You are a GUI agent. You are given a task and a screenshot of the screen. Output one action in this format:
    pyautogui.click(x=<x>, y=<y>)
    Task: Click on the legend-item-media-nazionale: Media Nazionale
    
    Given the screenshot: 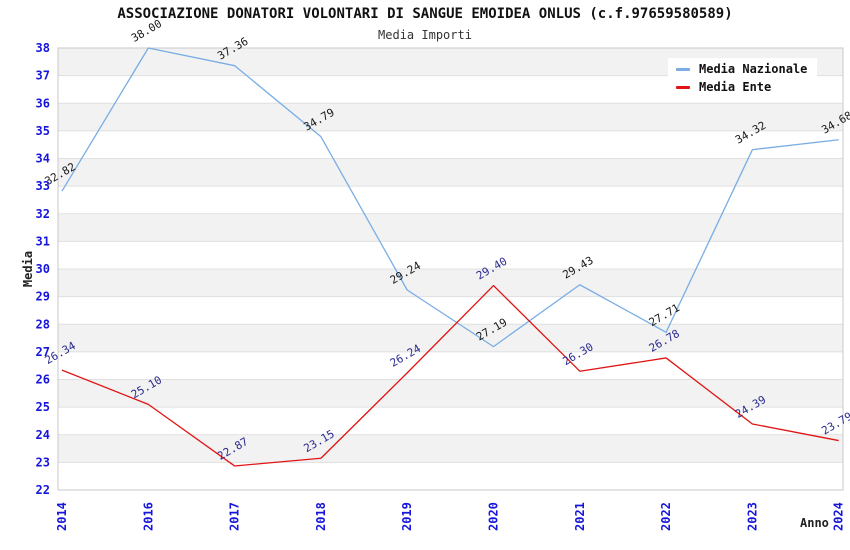 What is the action you would take?
    pyautogui.click(x=741, y=69)
    